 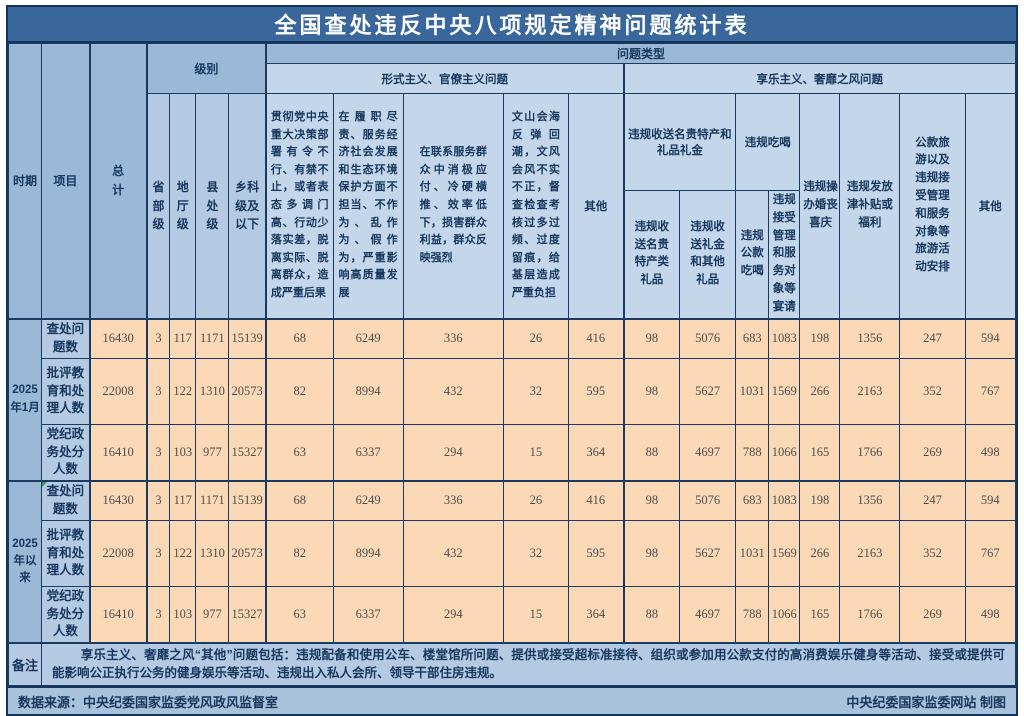 I want to click on value-cell: 247, so click(x=932, y=500).